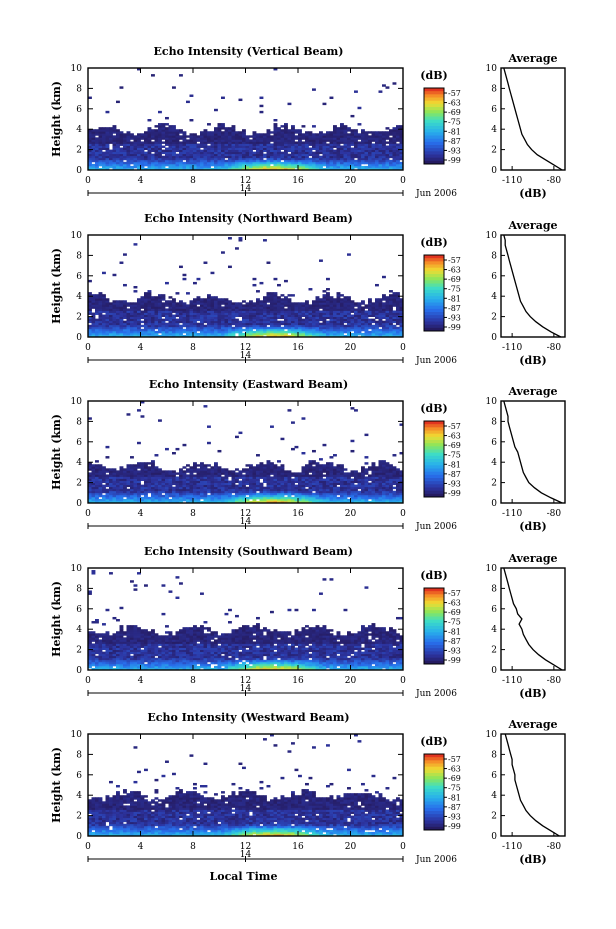 The height and width of the screenshot is (929, 616). I want to click on y-tick-label: 6, so click(79, 110).